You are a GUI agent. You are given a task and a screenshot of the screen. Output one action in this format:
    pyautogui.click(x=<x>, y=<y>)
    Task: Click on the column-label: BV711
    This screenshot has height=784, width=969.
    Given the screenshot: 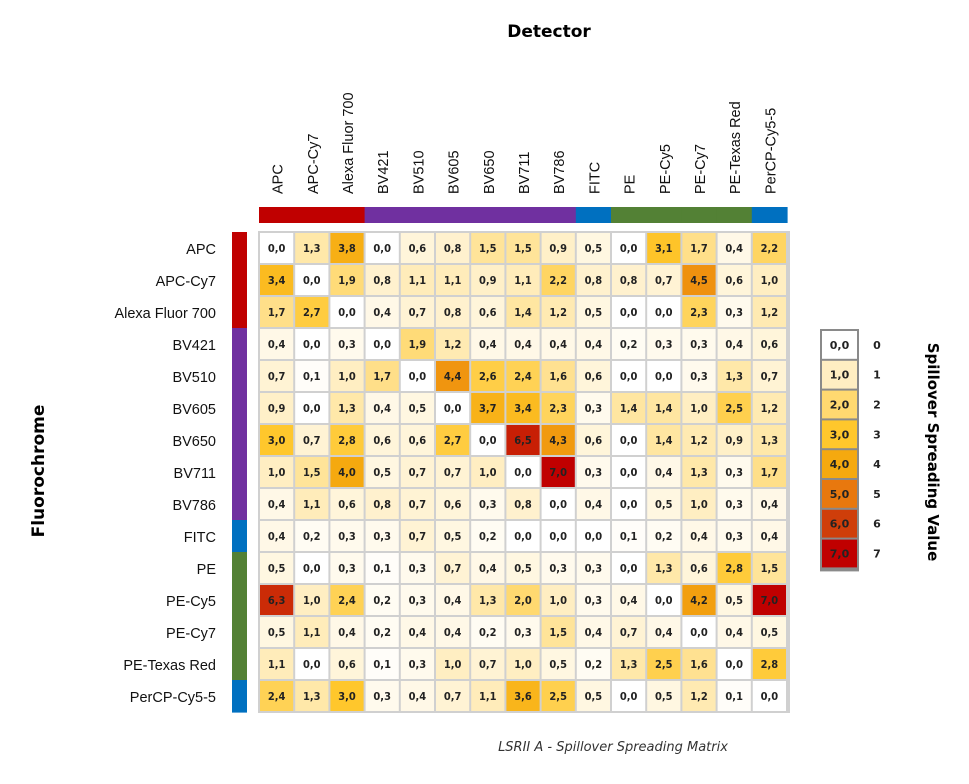 What is the action you would take?
    pyautogui.click(x=525, y=173)
    